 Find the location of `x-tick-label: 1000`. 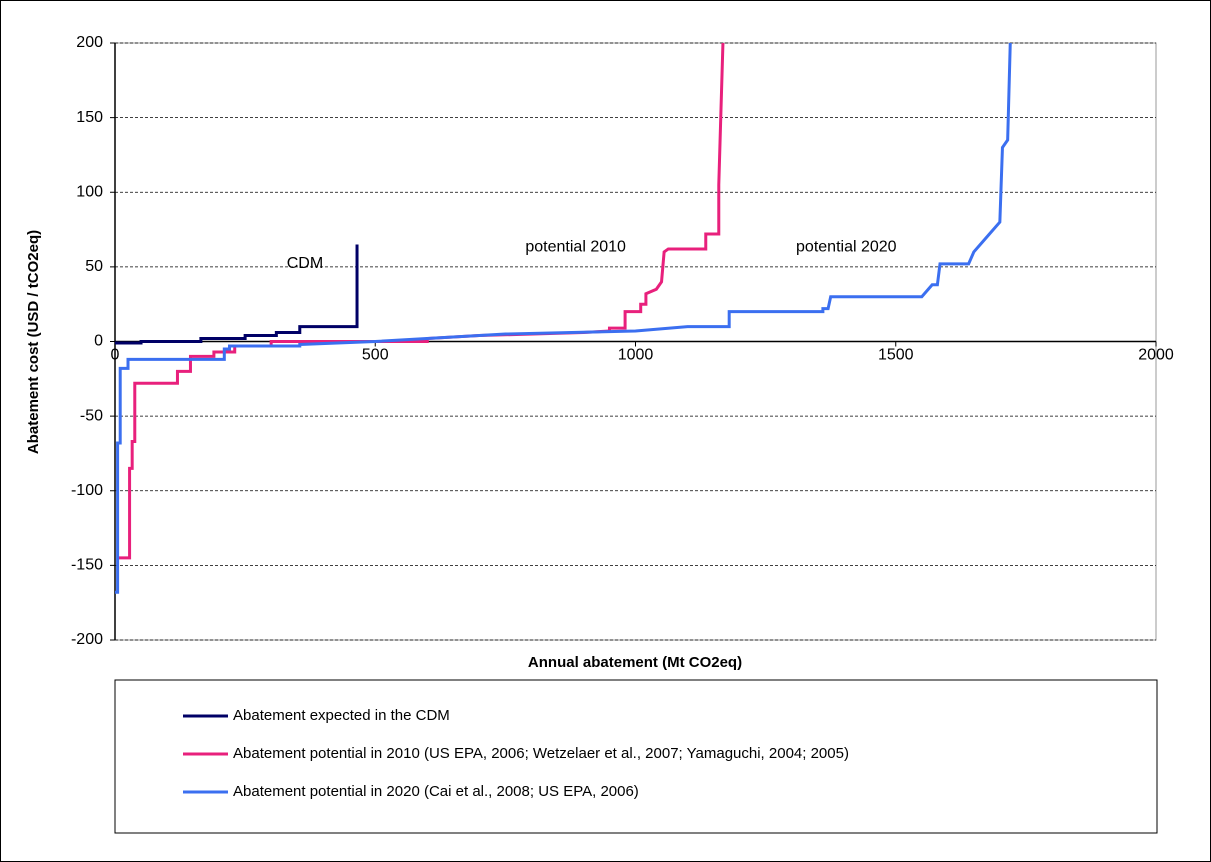

x-tick-label: 1000 is located at coordinates (636, 355).